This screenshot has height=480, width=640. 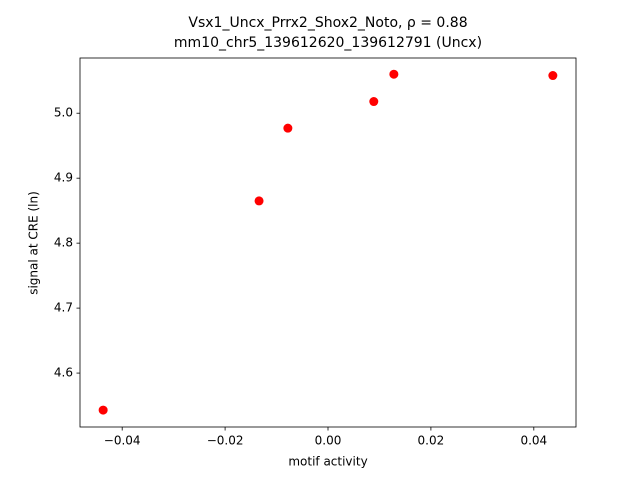 I want to click on x-tick-label: 0.04, so click(x=533, y=441).